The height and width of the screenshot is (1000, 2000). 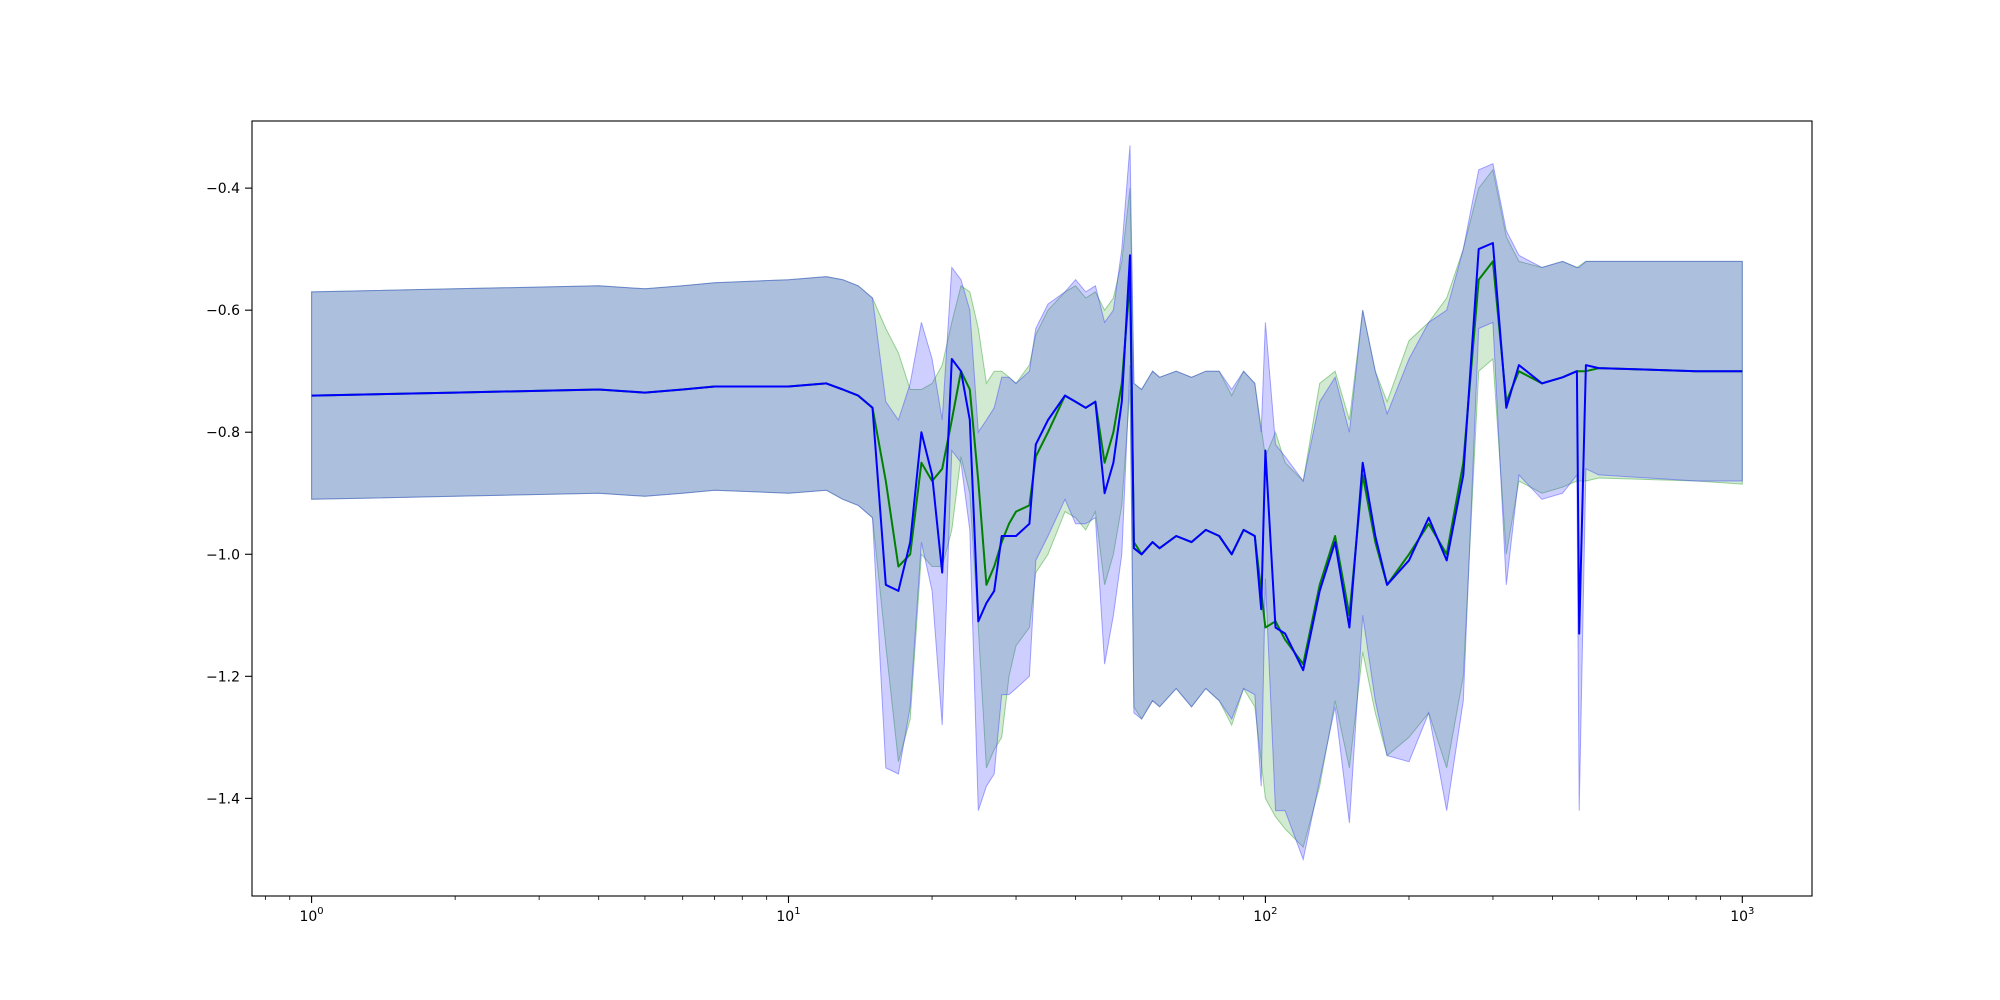 What do you see at coordinates (1742, 915) in the screenshot?
I see `x-tick-label: 10³` at bounding box center [1742, 915].